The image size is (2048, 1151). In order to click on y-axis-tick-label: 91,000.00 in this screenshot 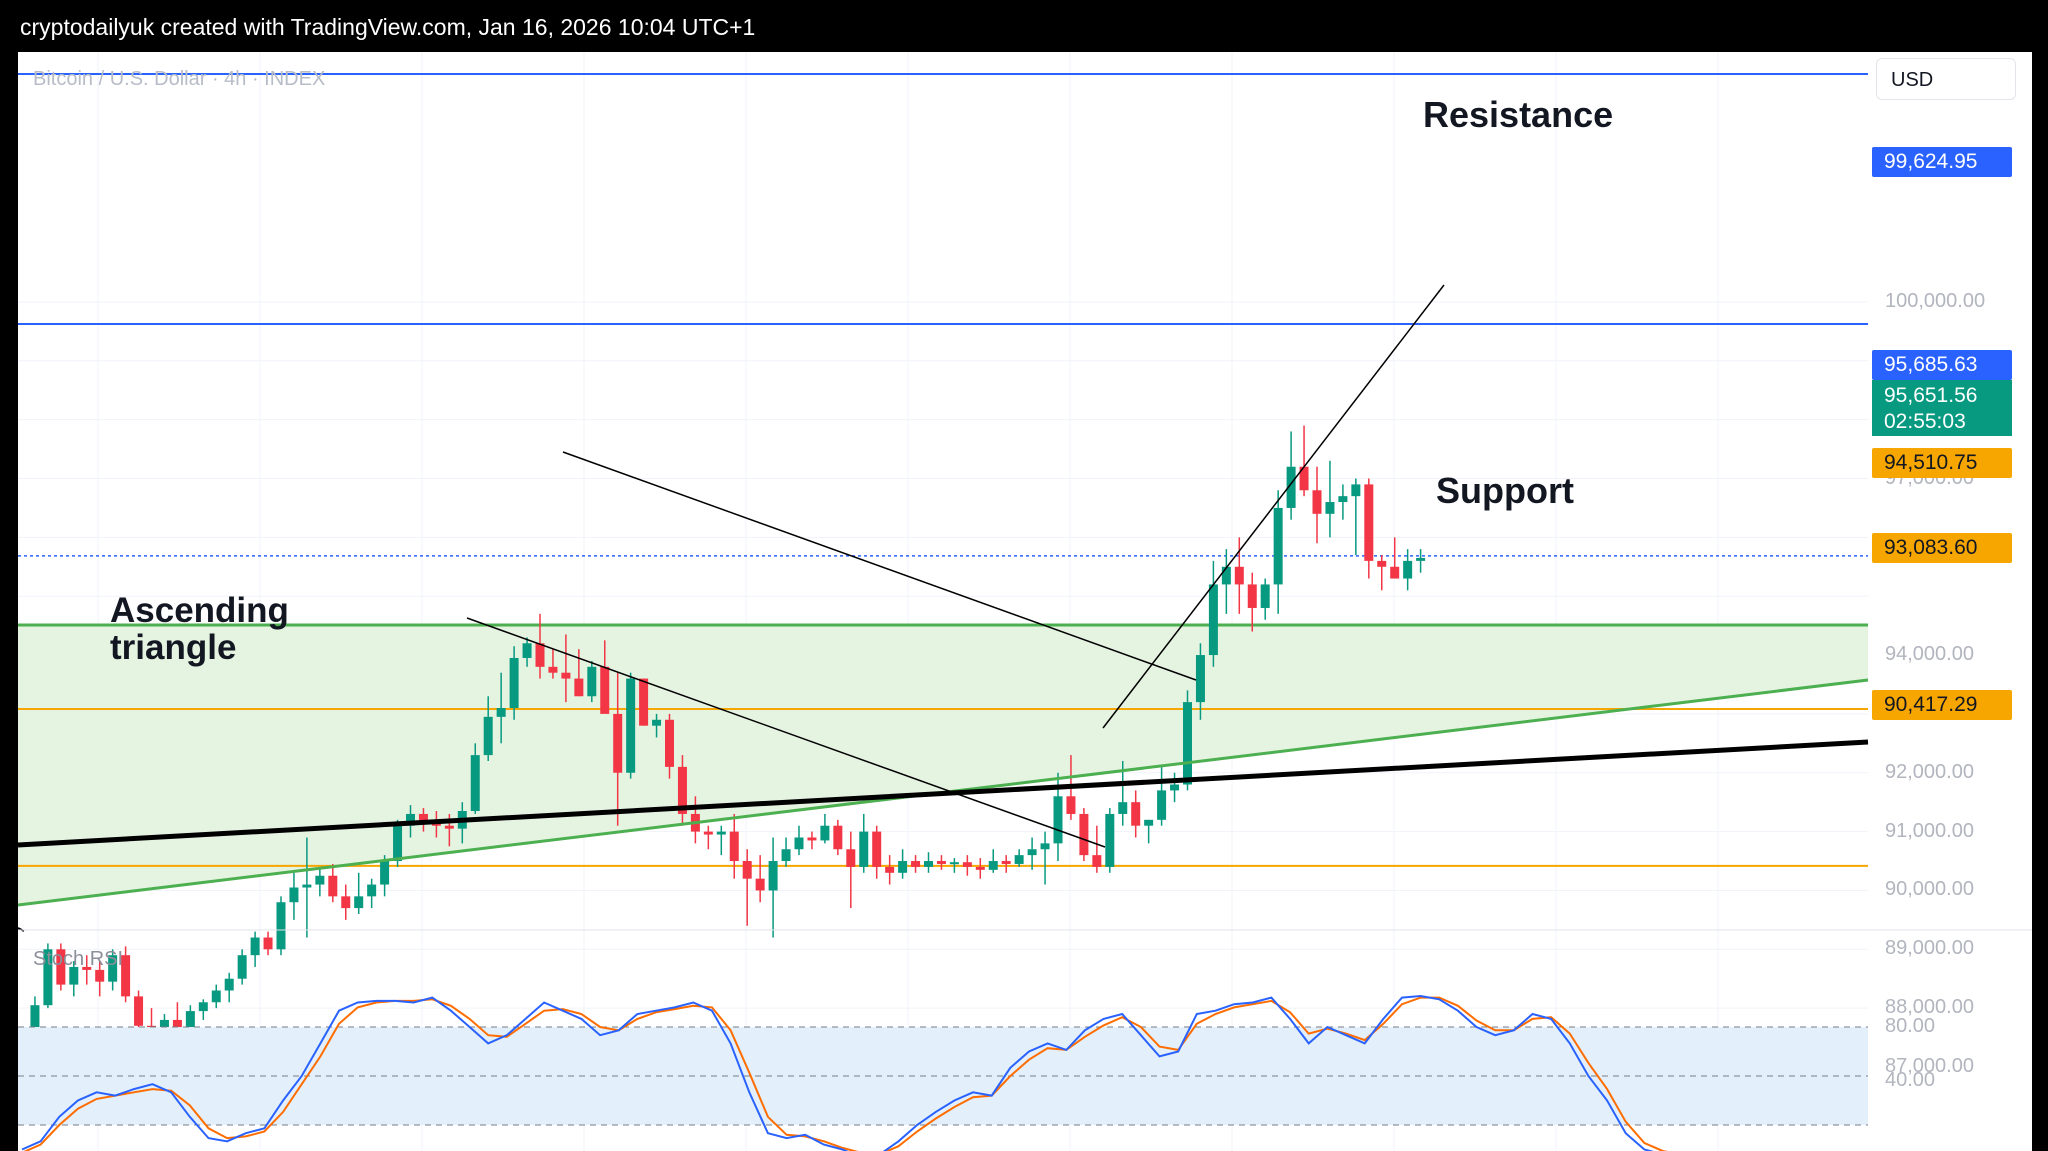, I will do `click(1929, 830)`.